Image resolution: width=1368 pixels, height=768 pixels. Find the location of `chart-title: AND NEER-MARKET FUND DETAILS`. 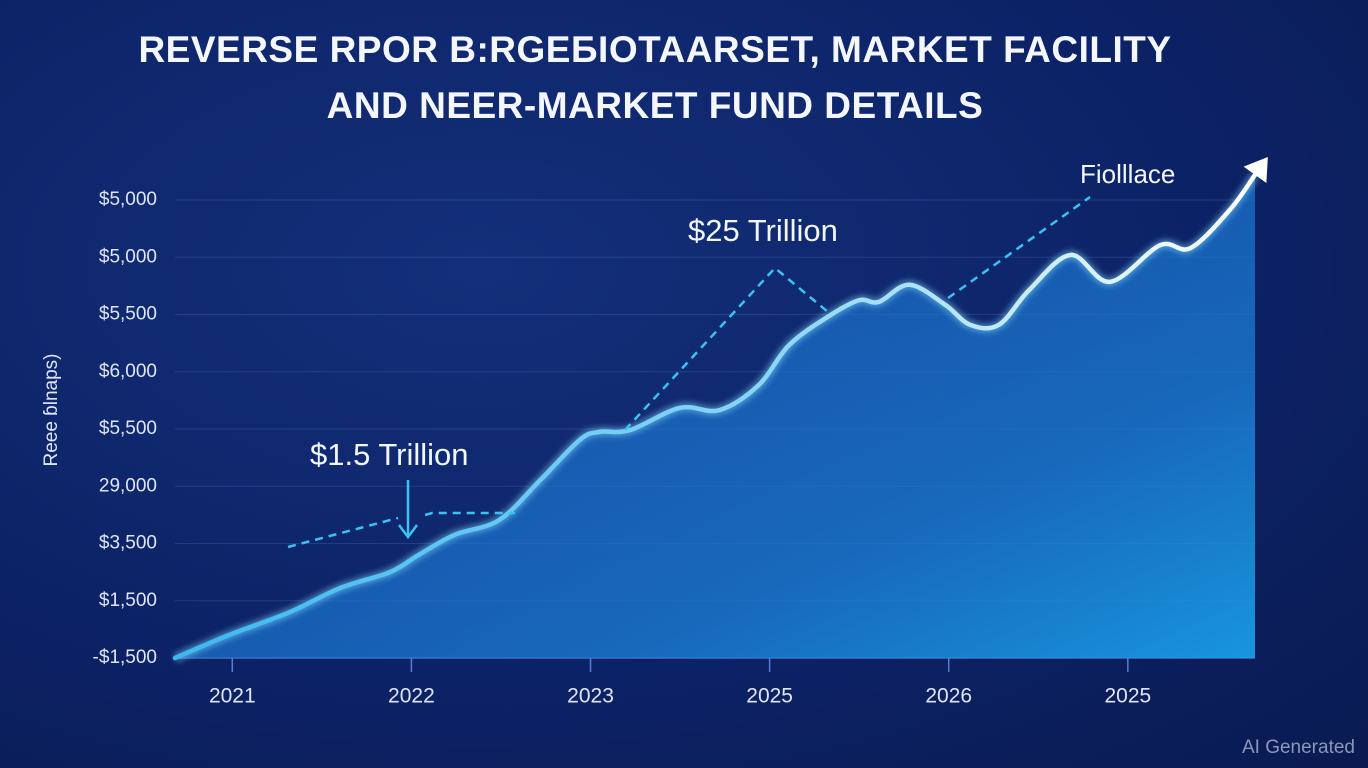

chart-title: AND NEER-MARKET FUND DETAILS is located at coordinates (655, 105).